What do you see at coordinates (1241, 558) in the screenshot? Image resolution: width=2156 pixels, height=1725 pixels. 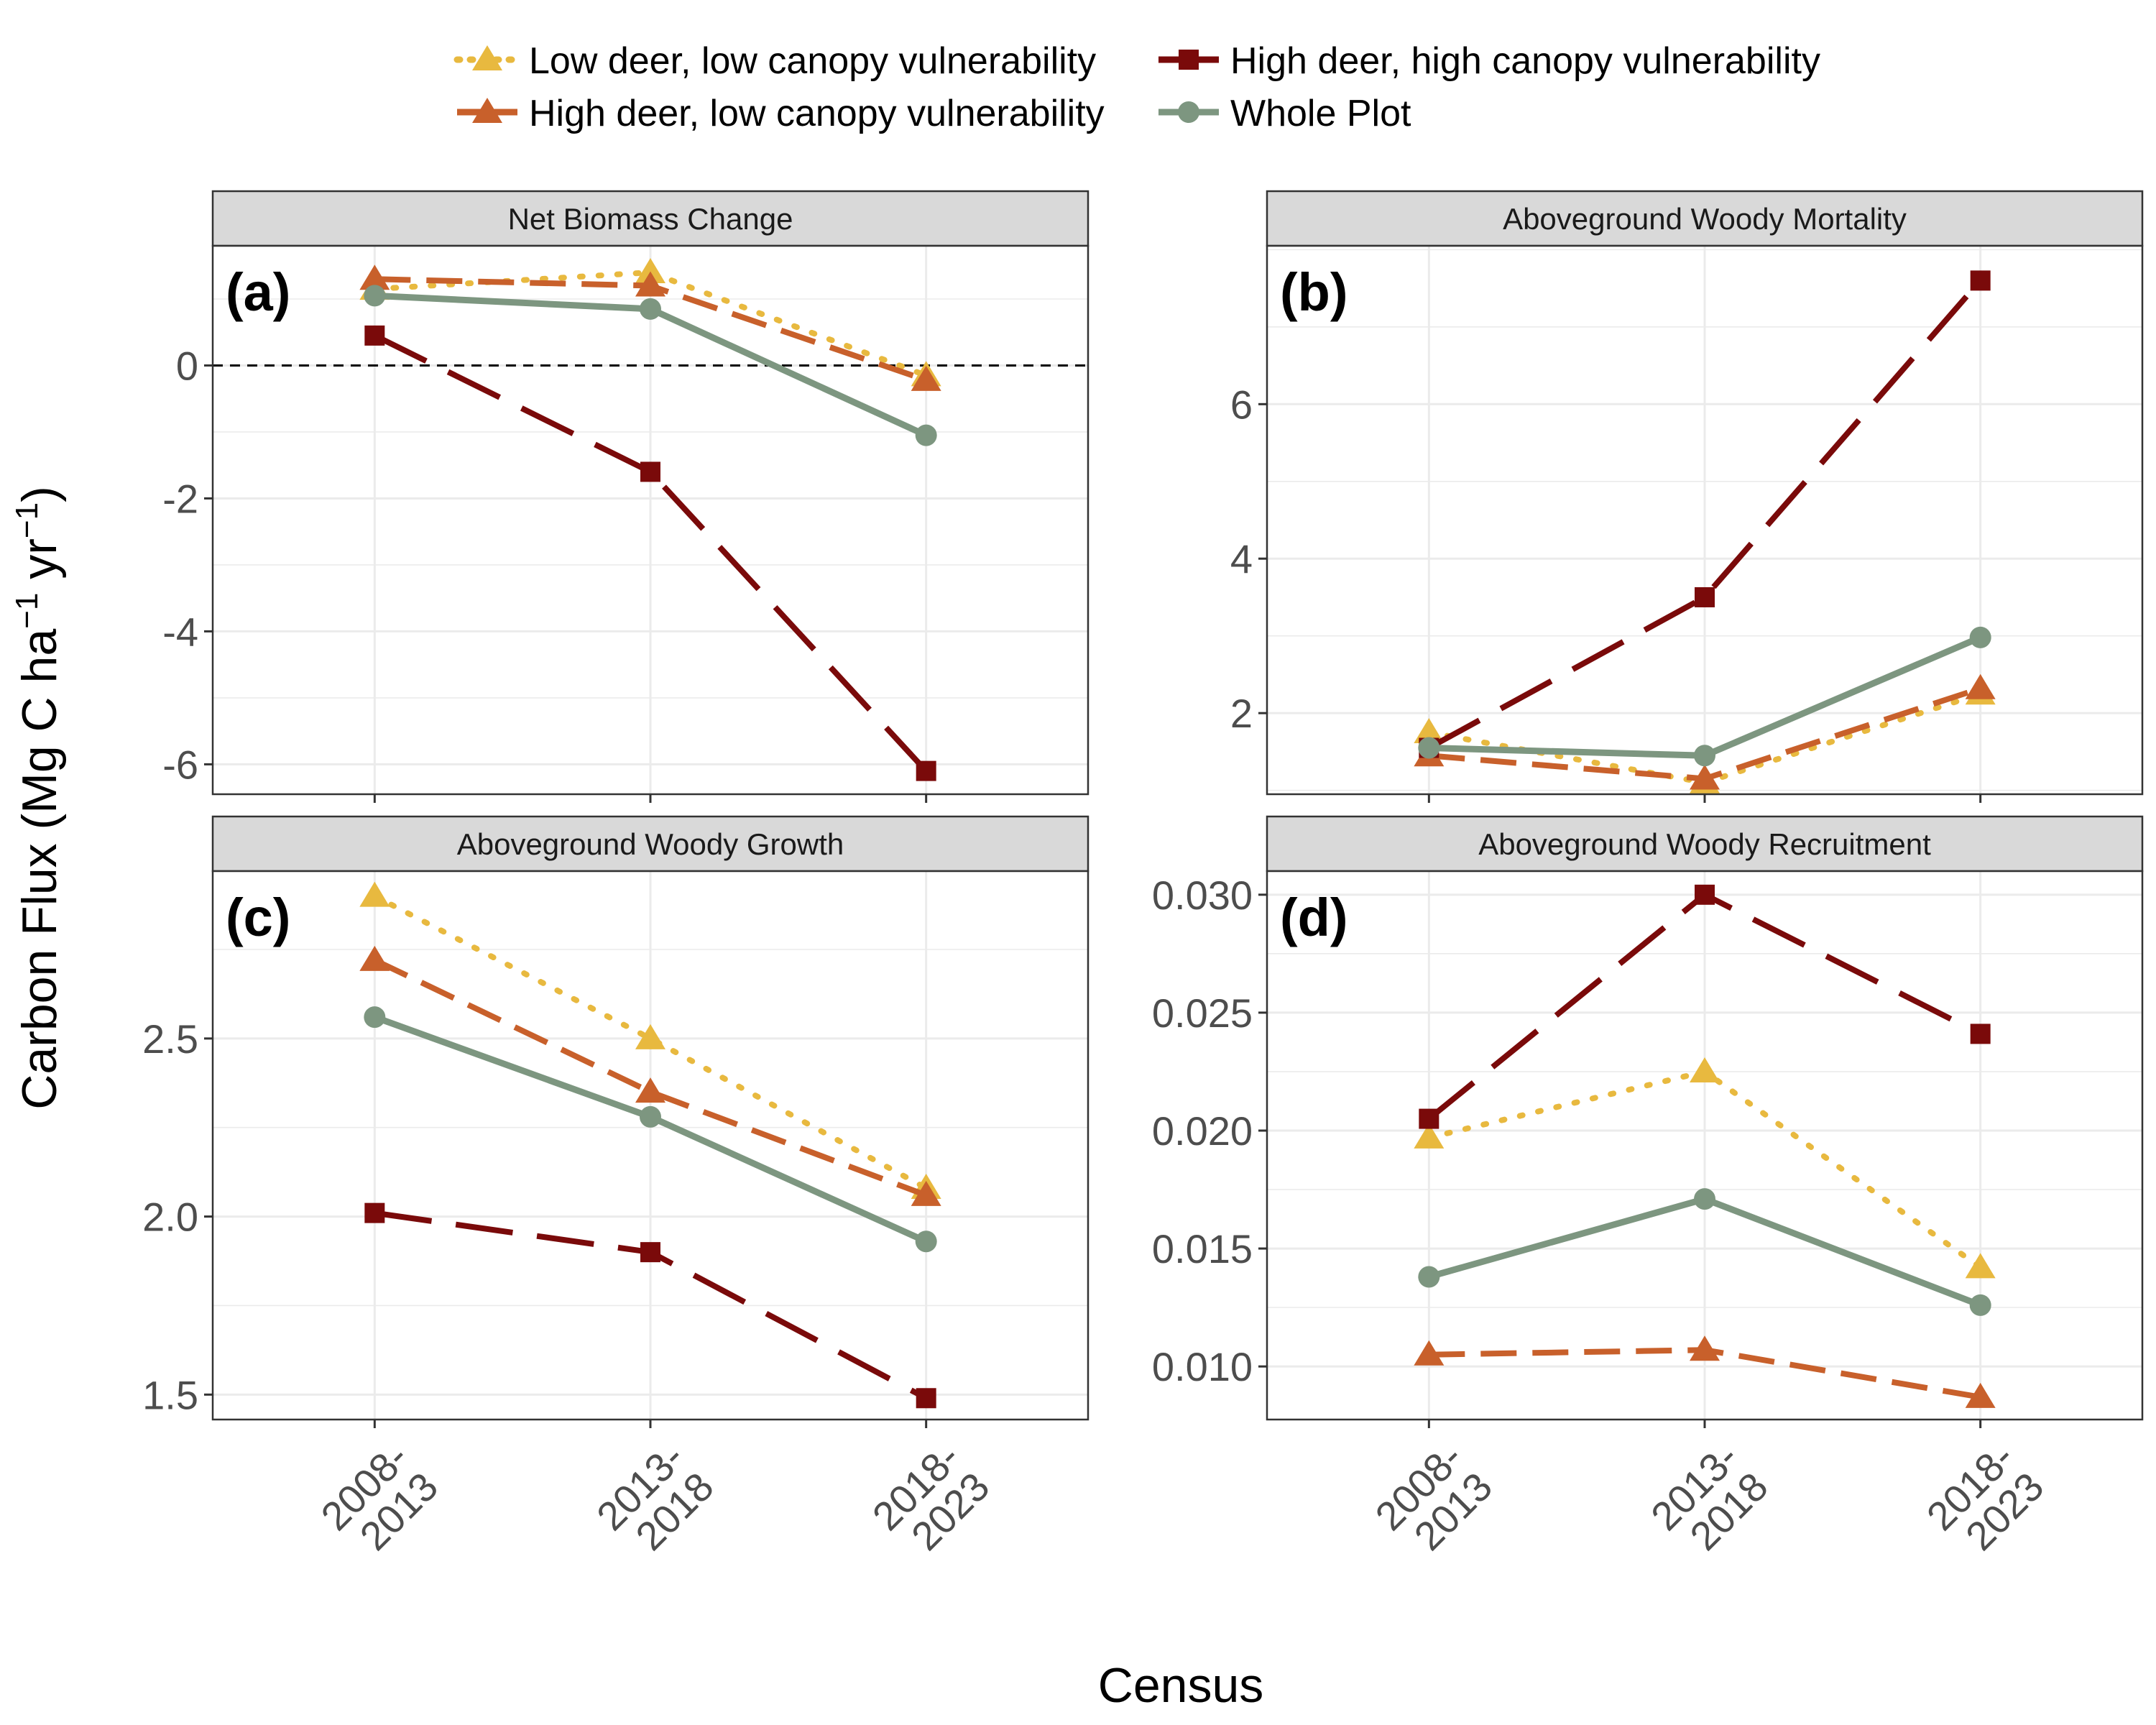 I see `y-tick-label: 4` at bounding box center [1241, 558].